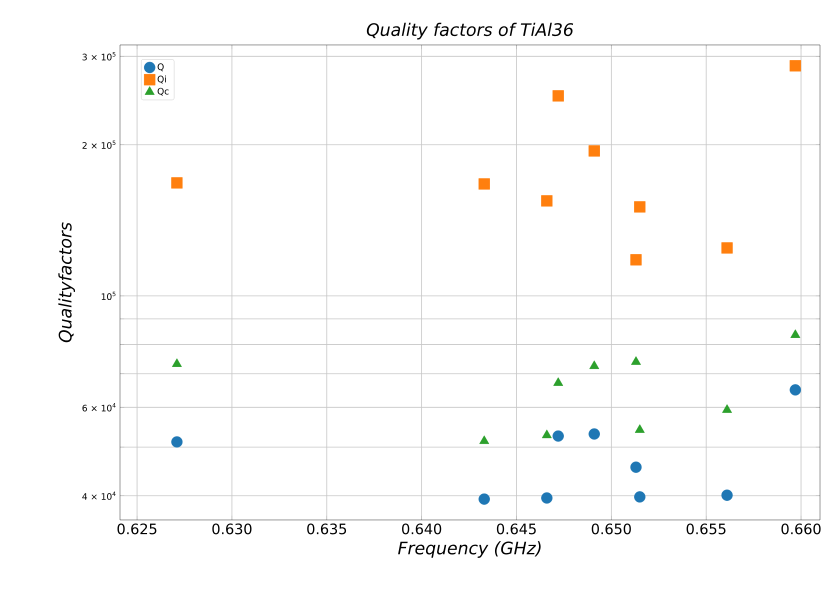 The width and height of the screenshot is (838, 594). I want to click on x-tick-label: 0.625, so click(136, 528).